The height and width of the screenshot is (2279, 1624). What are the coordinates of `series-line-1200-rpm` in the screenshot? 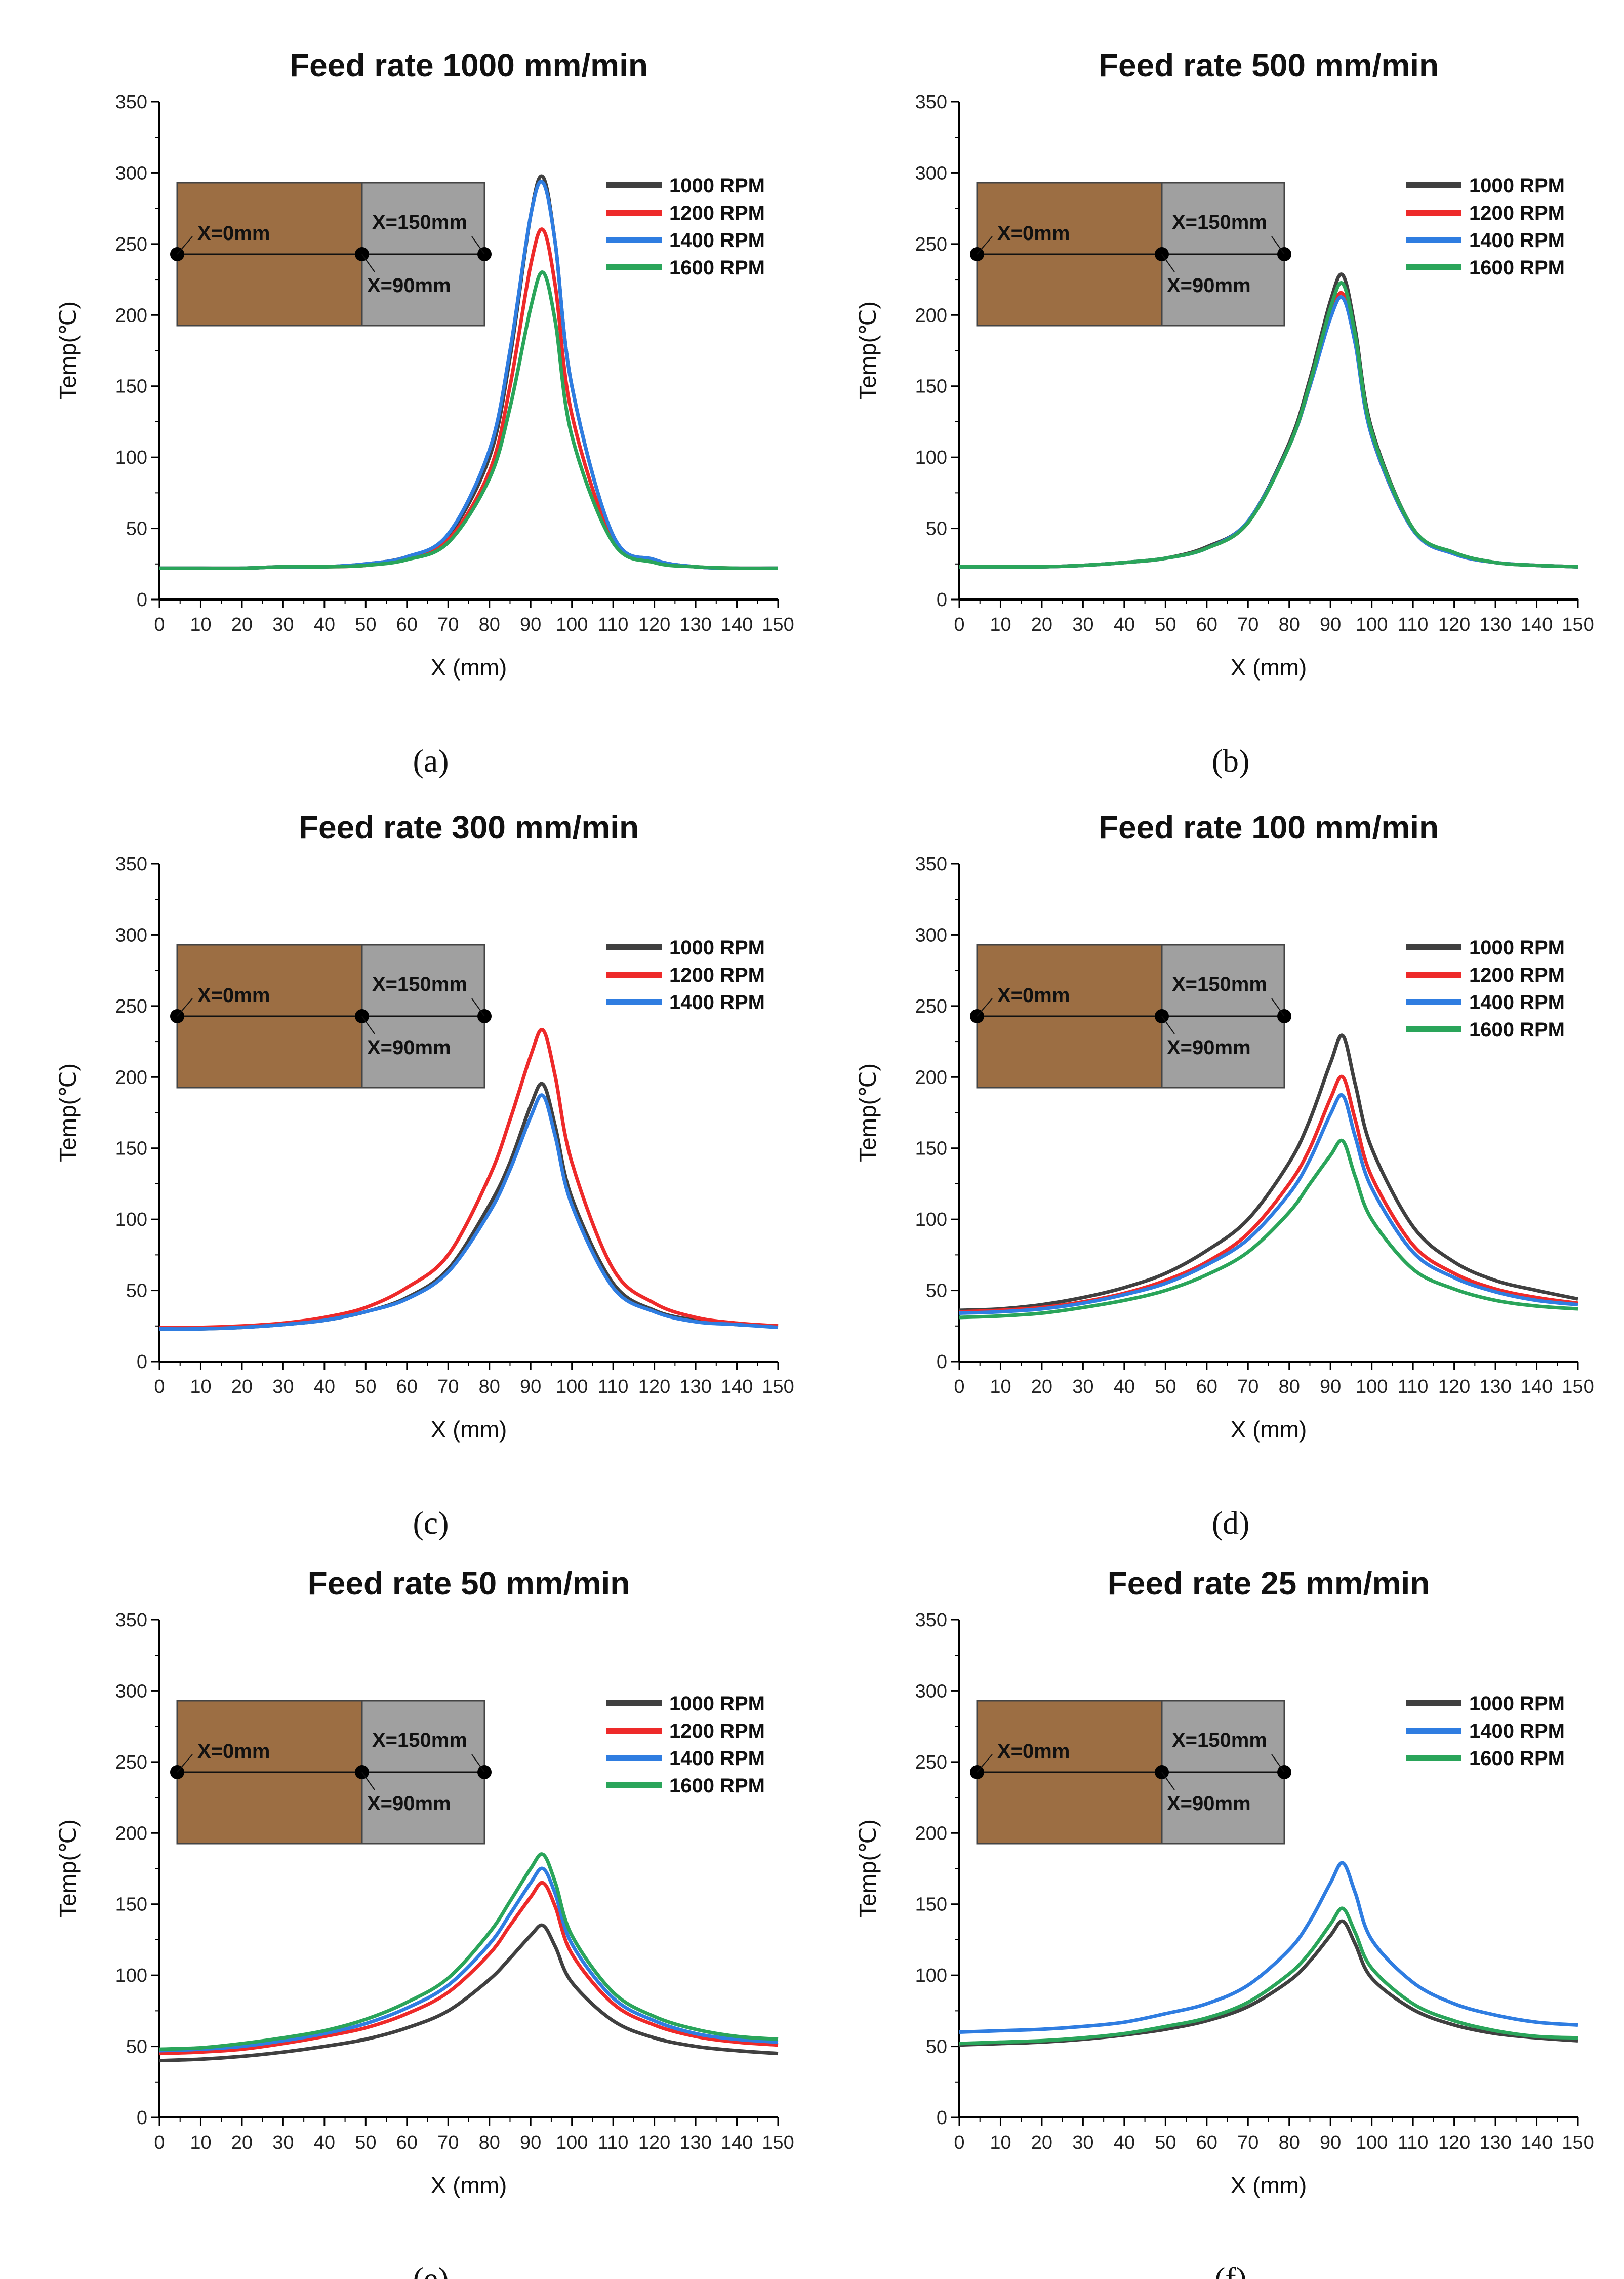 It's located at (1268, 430).